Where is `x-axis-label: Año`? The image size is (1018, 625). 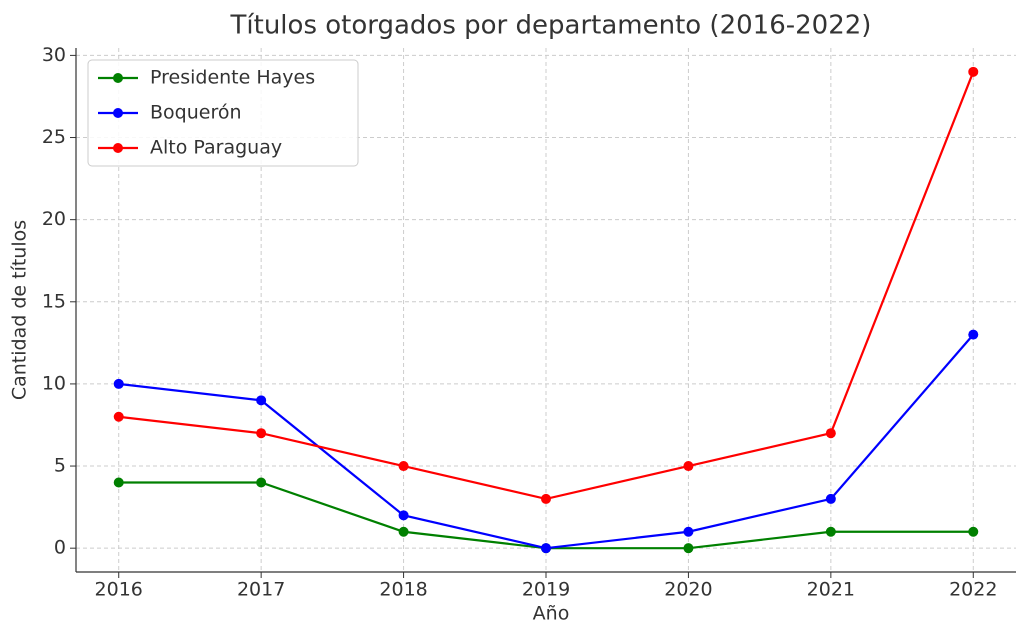 x-axis-label: Año is located at coordinates (551, 614).